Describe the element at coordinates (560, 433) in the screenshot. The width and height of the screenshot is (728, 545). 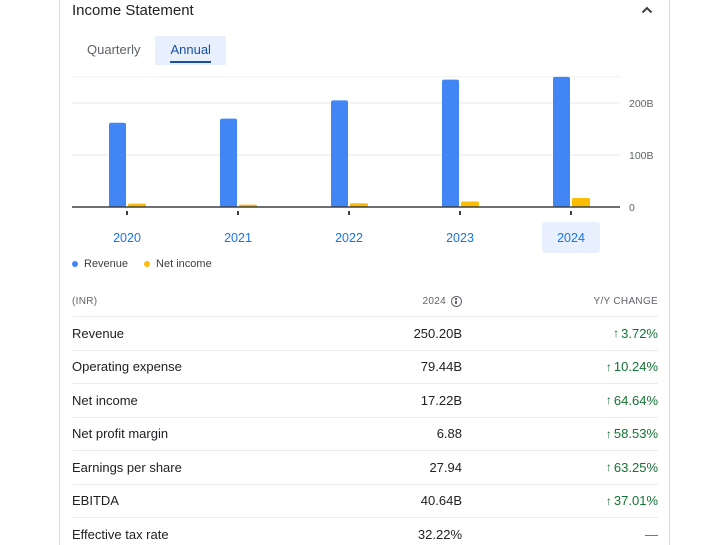
I see `row-change: ↑ 58.53%` at that location.